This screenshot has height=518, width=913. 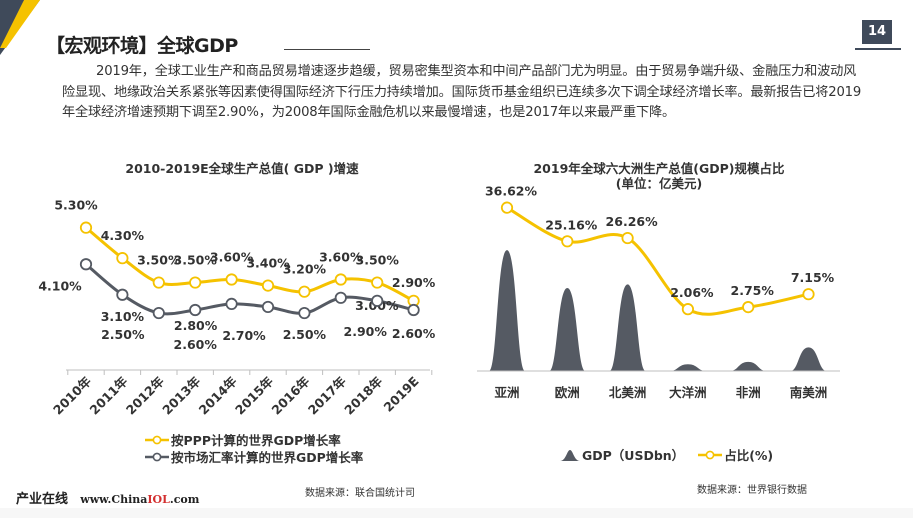 I want to click on chart1-tick-label: 2014年, so click(x=218, y=395).